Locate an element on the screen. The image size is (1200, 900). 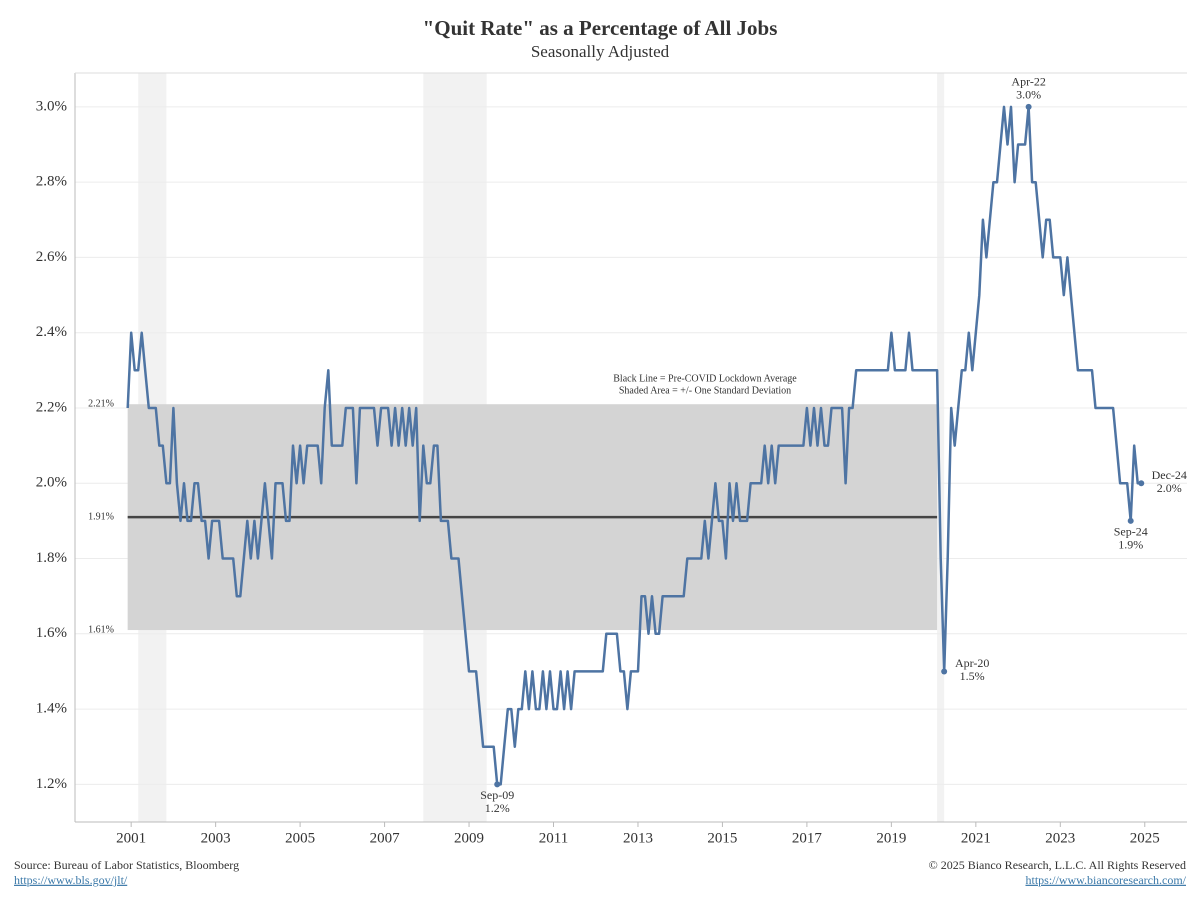
recession-shade is located at coordinates (941, 447).